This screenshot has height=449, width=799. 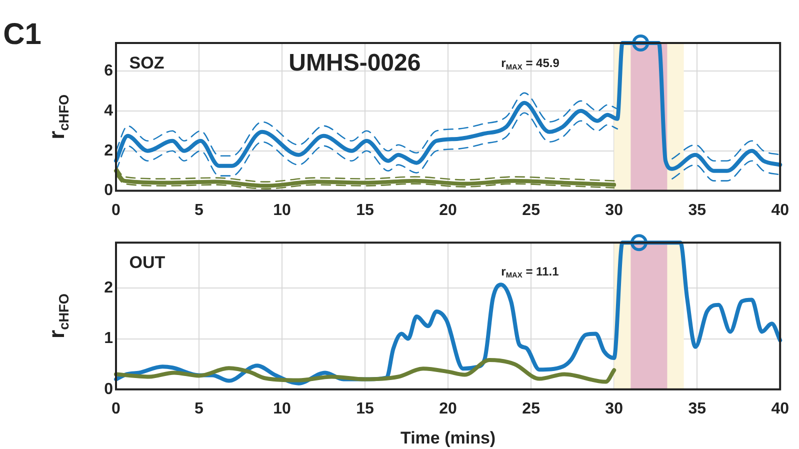 What do you see at coordinates (146, 62) in the screenshot?
I see `annotation: SOZ` at bounding box center [146, 62].